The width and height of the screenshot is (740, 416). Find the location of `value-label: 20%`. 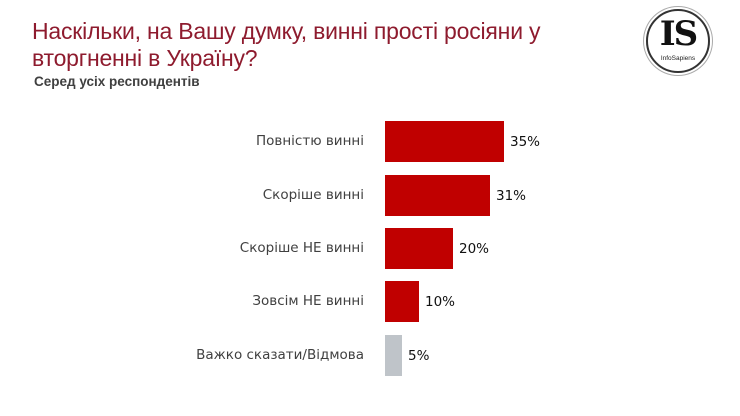

value-label: 20% is located at coordinates (474, 249).